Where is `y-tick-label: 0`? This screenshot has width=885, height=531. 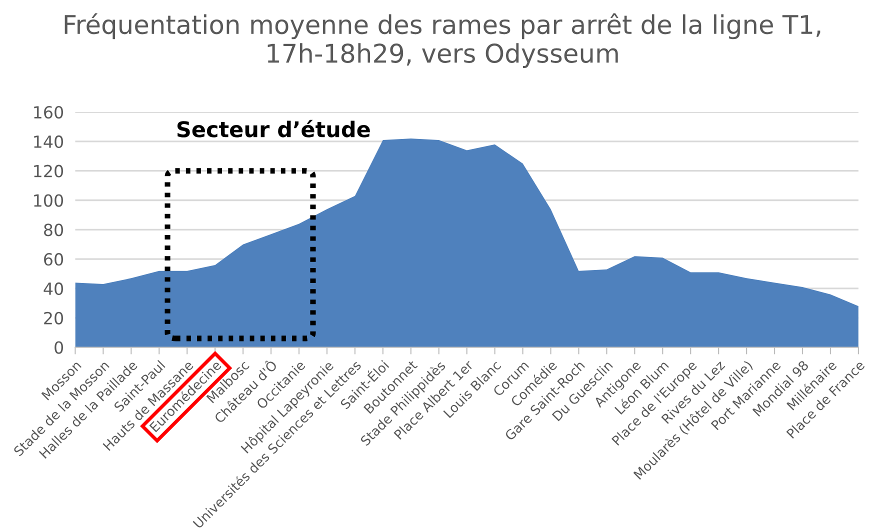
y-tick-label: 0 is located at coordinates (59, 347).